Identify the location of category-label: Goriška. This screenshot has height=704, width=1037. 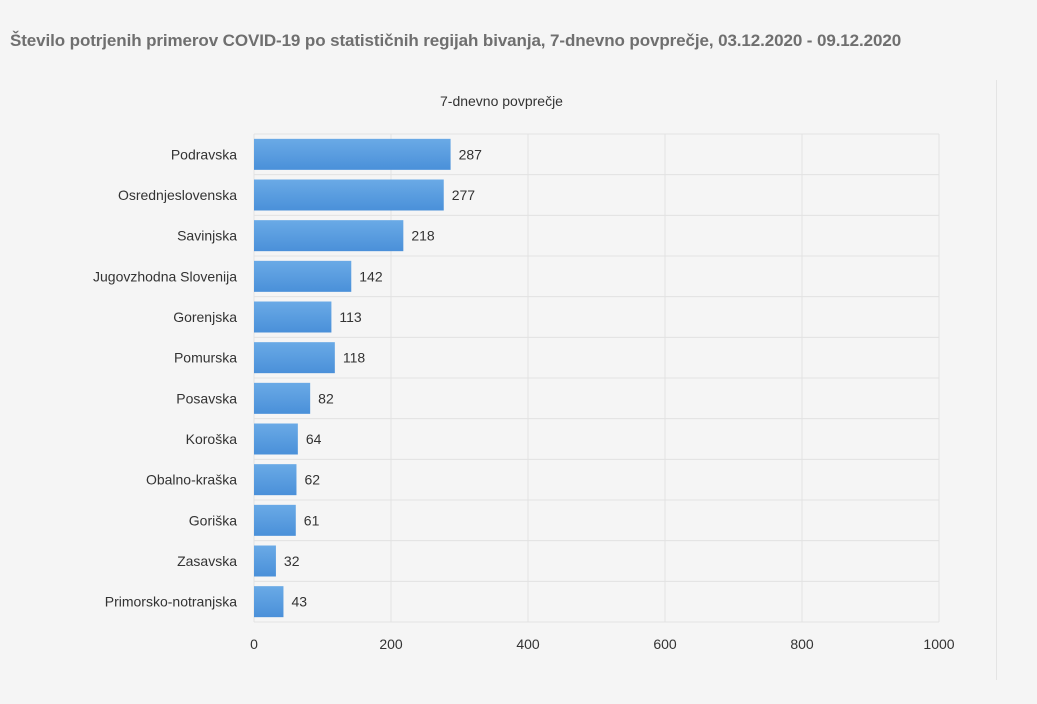
(213, 520).